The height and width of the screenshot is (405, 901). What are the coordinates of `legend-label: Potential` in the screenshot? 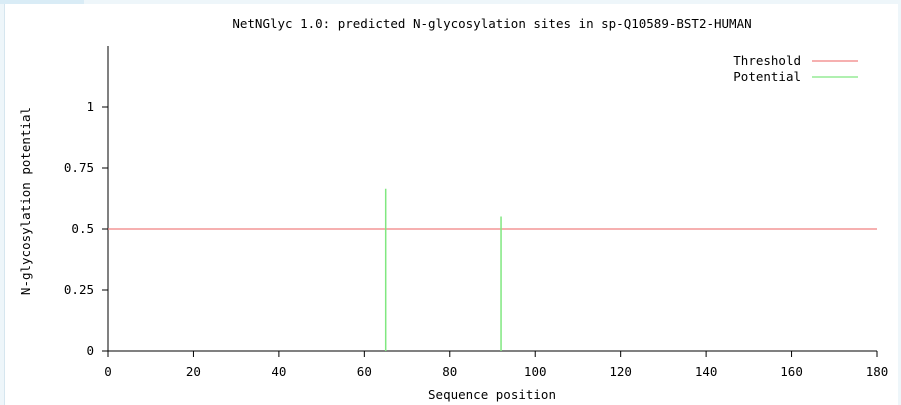 It's located at (767, 76).